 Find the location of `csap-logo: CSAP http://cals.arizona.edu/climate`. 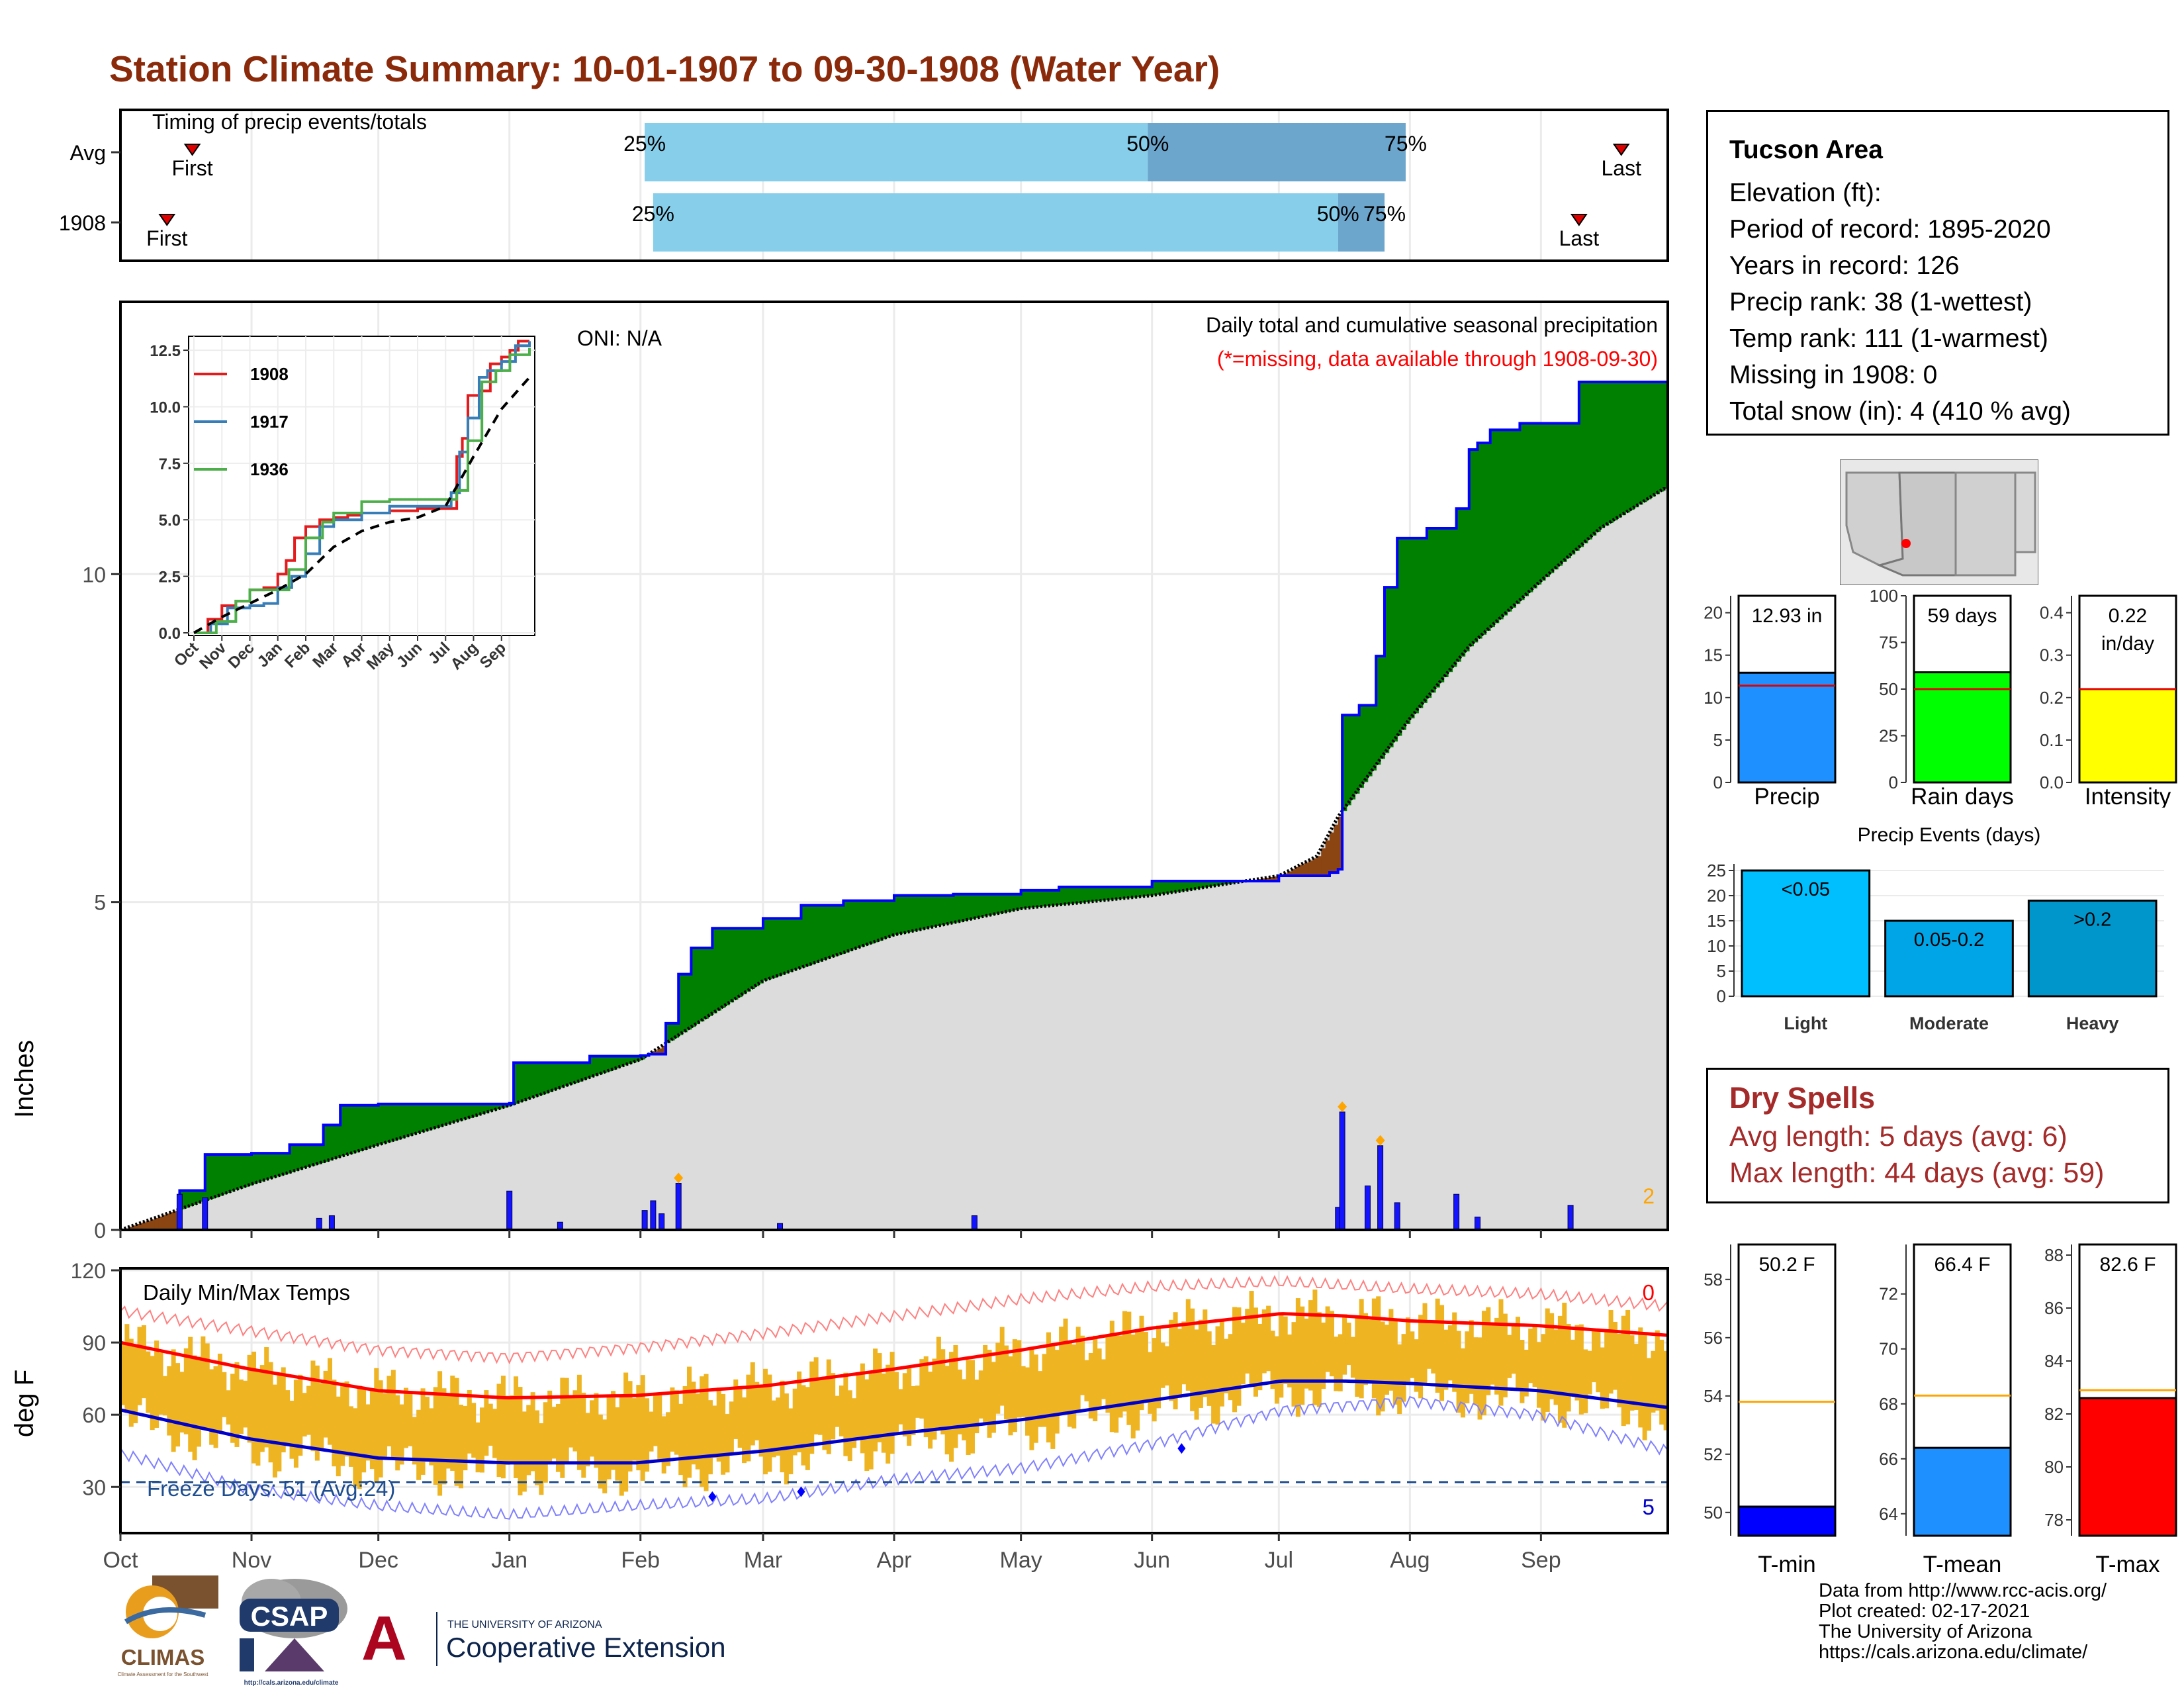

csap-logo: CSAP http://cals.arizona.edu/climate is located at coordinates (293, 1633).